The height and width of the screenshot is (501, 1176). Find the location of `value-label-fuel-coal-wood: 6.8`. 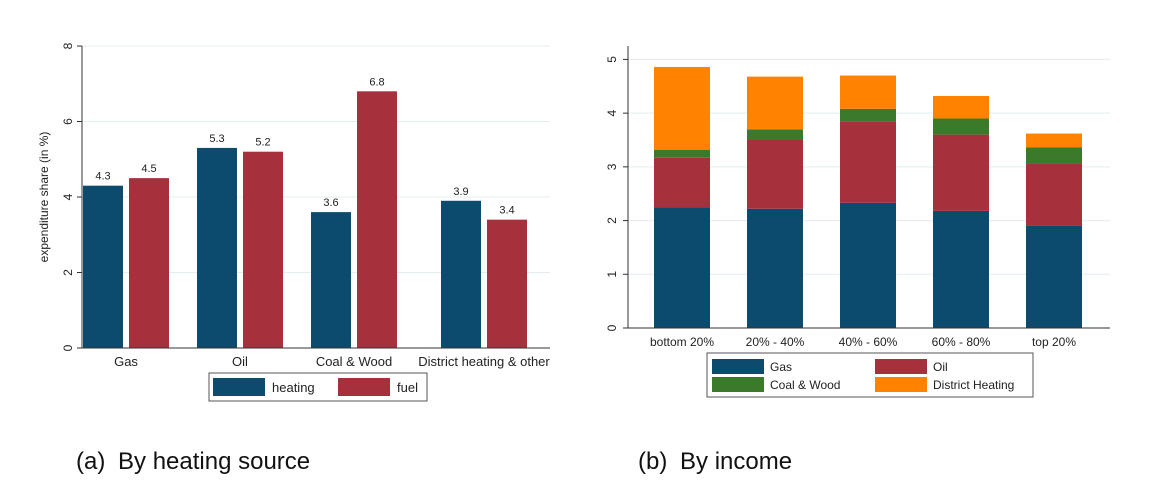

value-label-fuel-coal-wood: 6.8 is located at coordinates (376, 82).